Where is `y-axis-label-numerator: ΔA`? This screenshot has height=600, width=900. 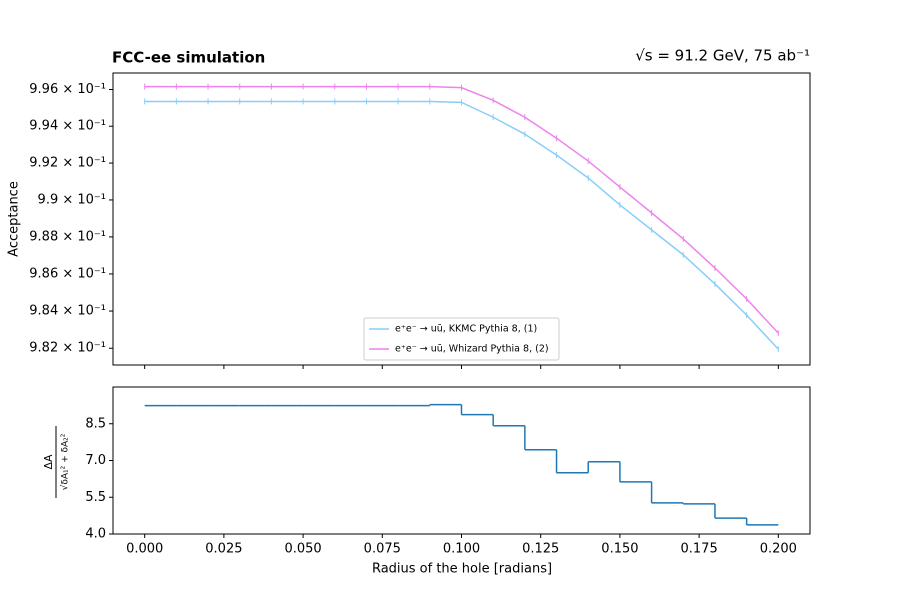 y-axis-label-numerator: ΔA is located at coordinates (48, 462).